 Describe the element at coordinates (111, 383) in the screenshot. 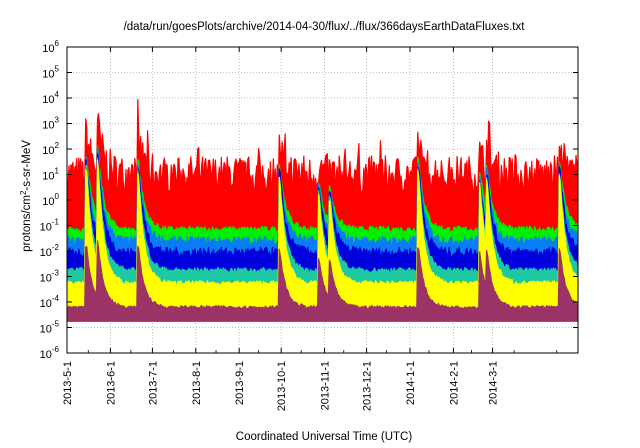

I see `x-tick-label: 2013-6-1` at that location.